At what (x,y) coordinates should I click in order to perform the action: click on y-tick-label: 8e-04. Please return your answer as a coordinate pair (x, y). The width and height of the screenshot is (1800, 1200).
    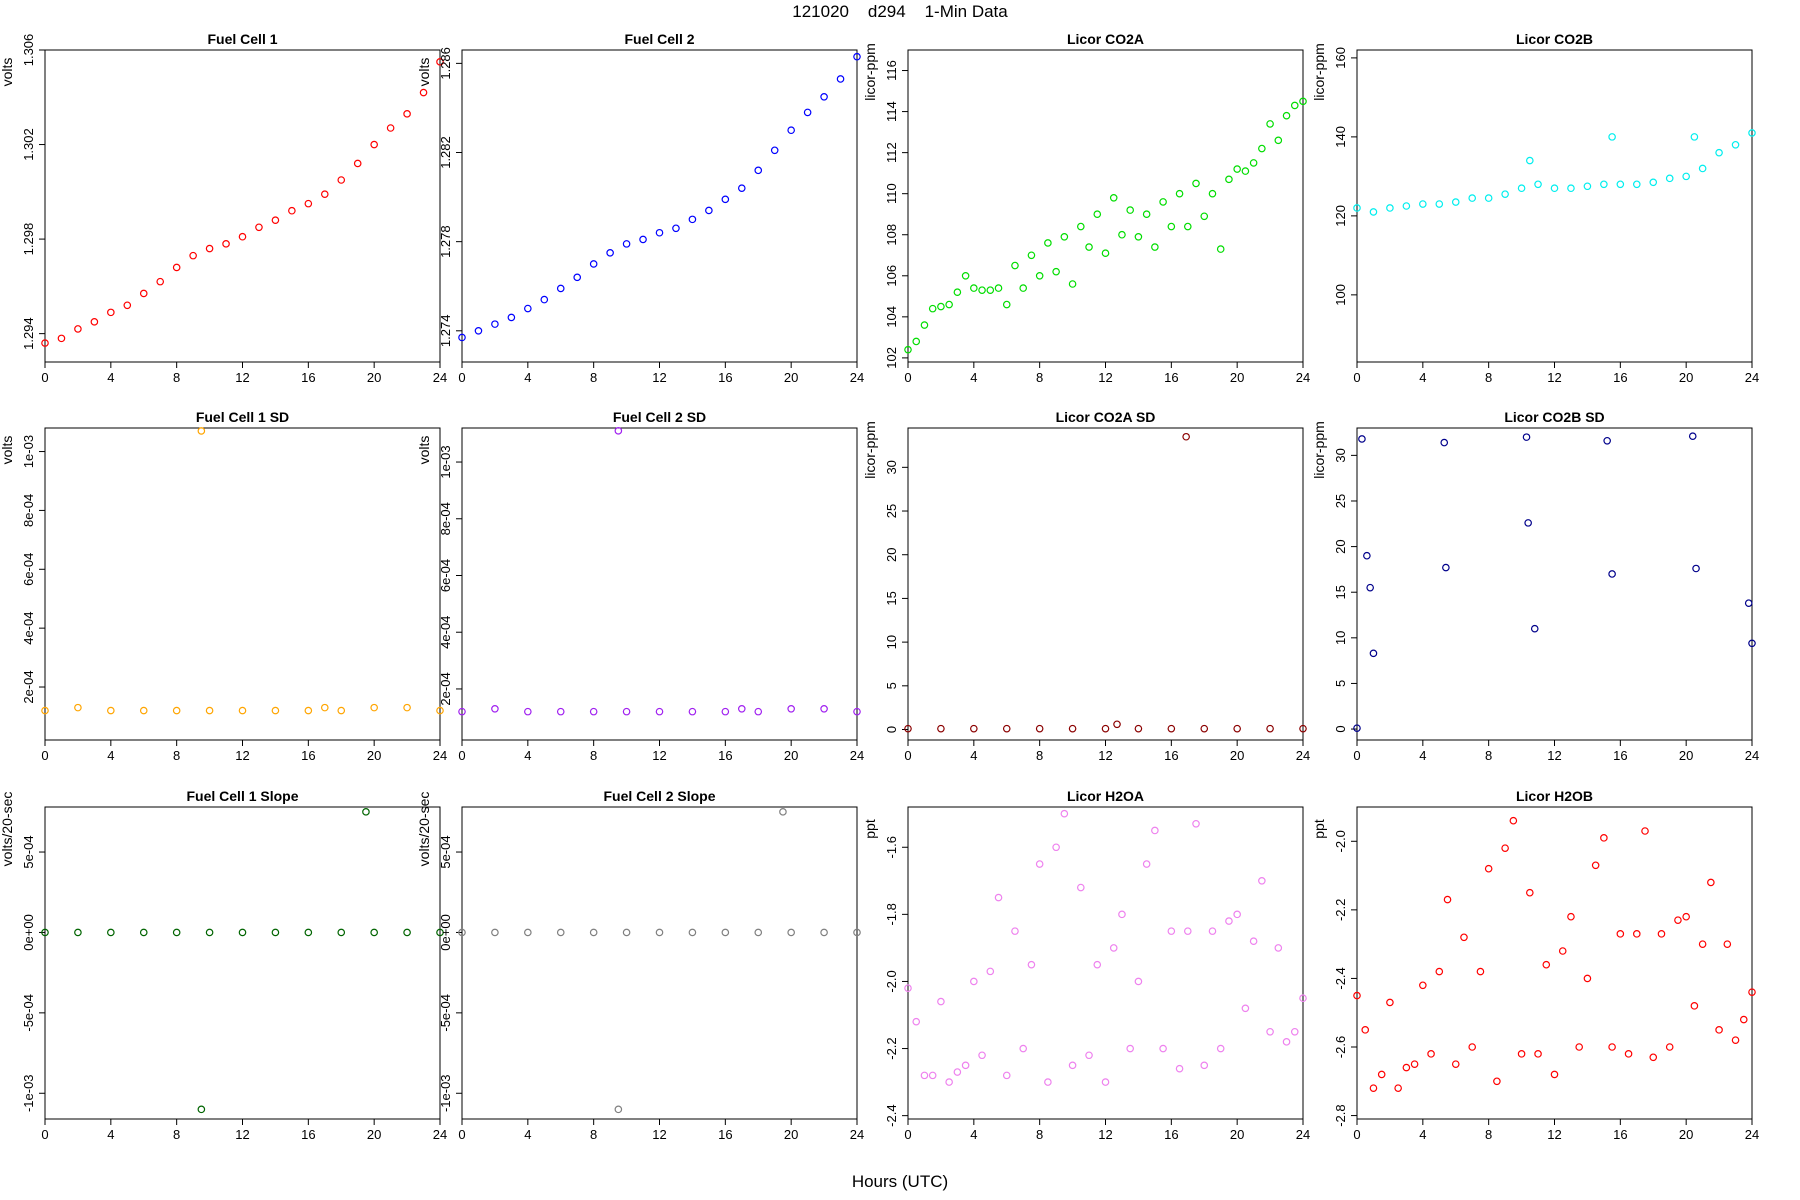
    Looking at the image, I should click on (445, 518).